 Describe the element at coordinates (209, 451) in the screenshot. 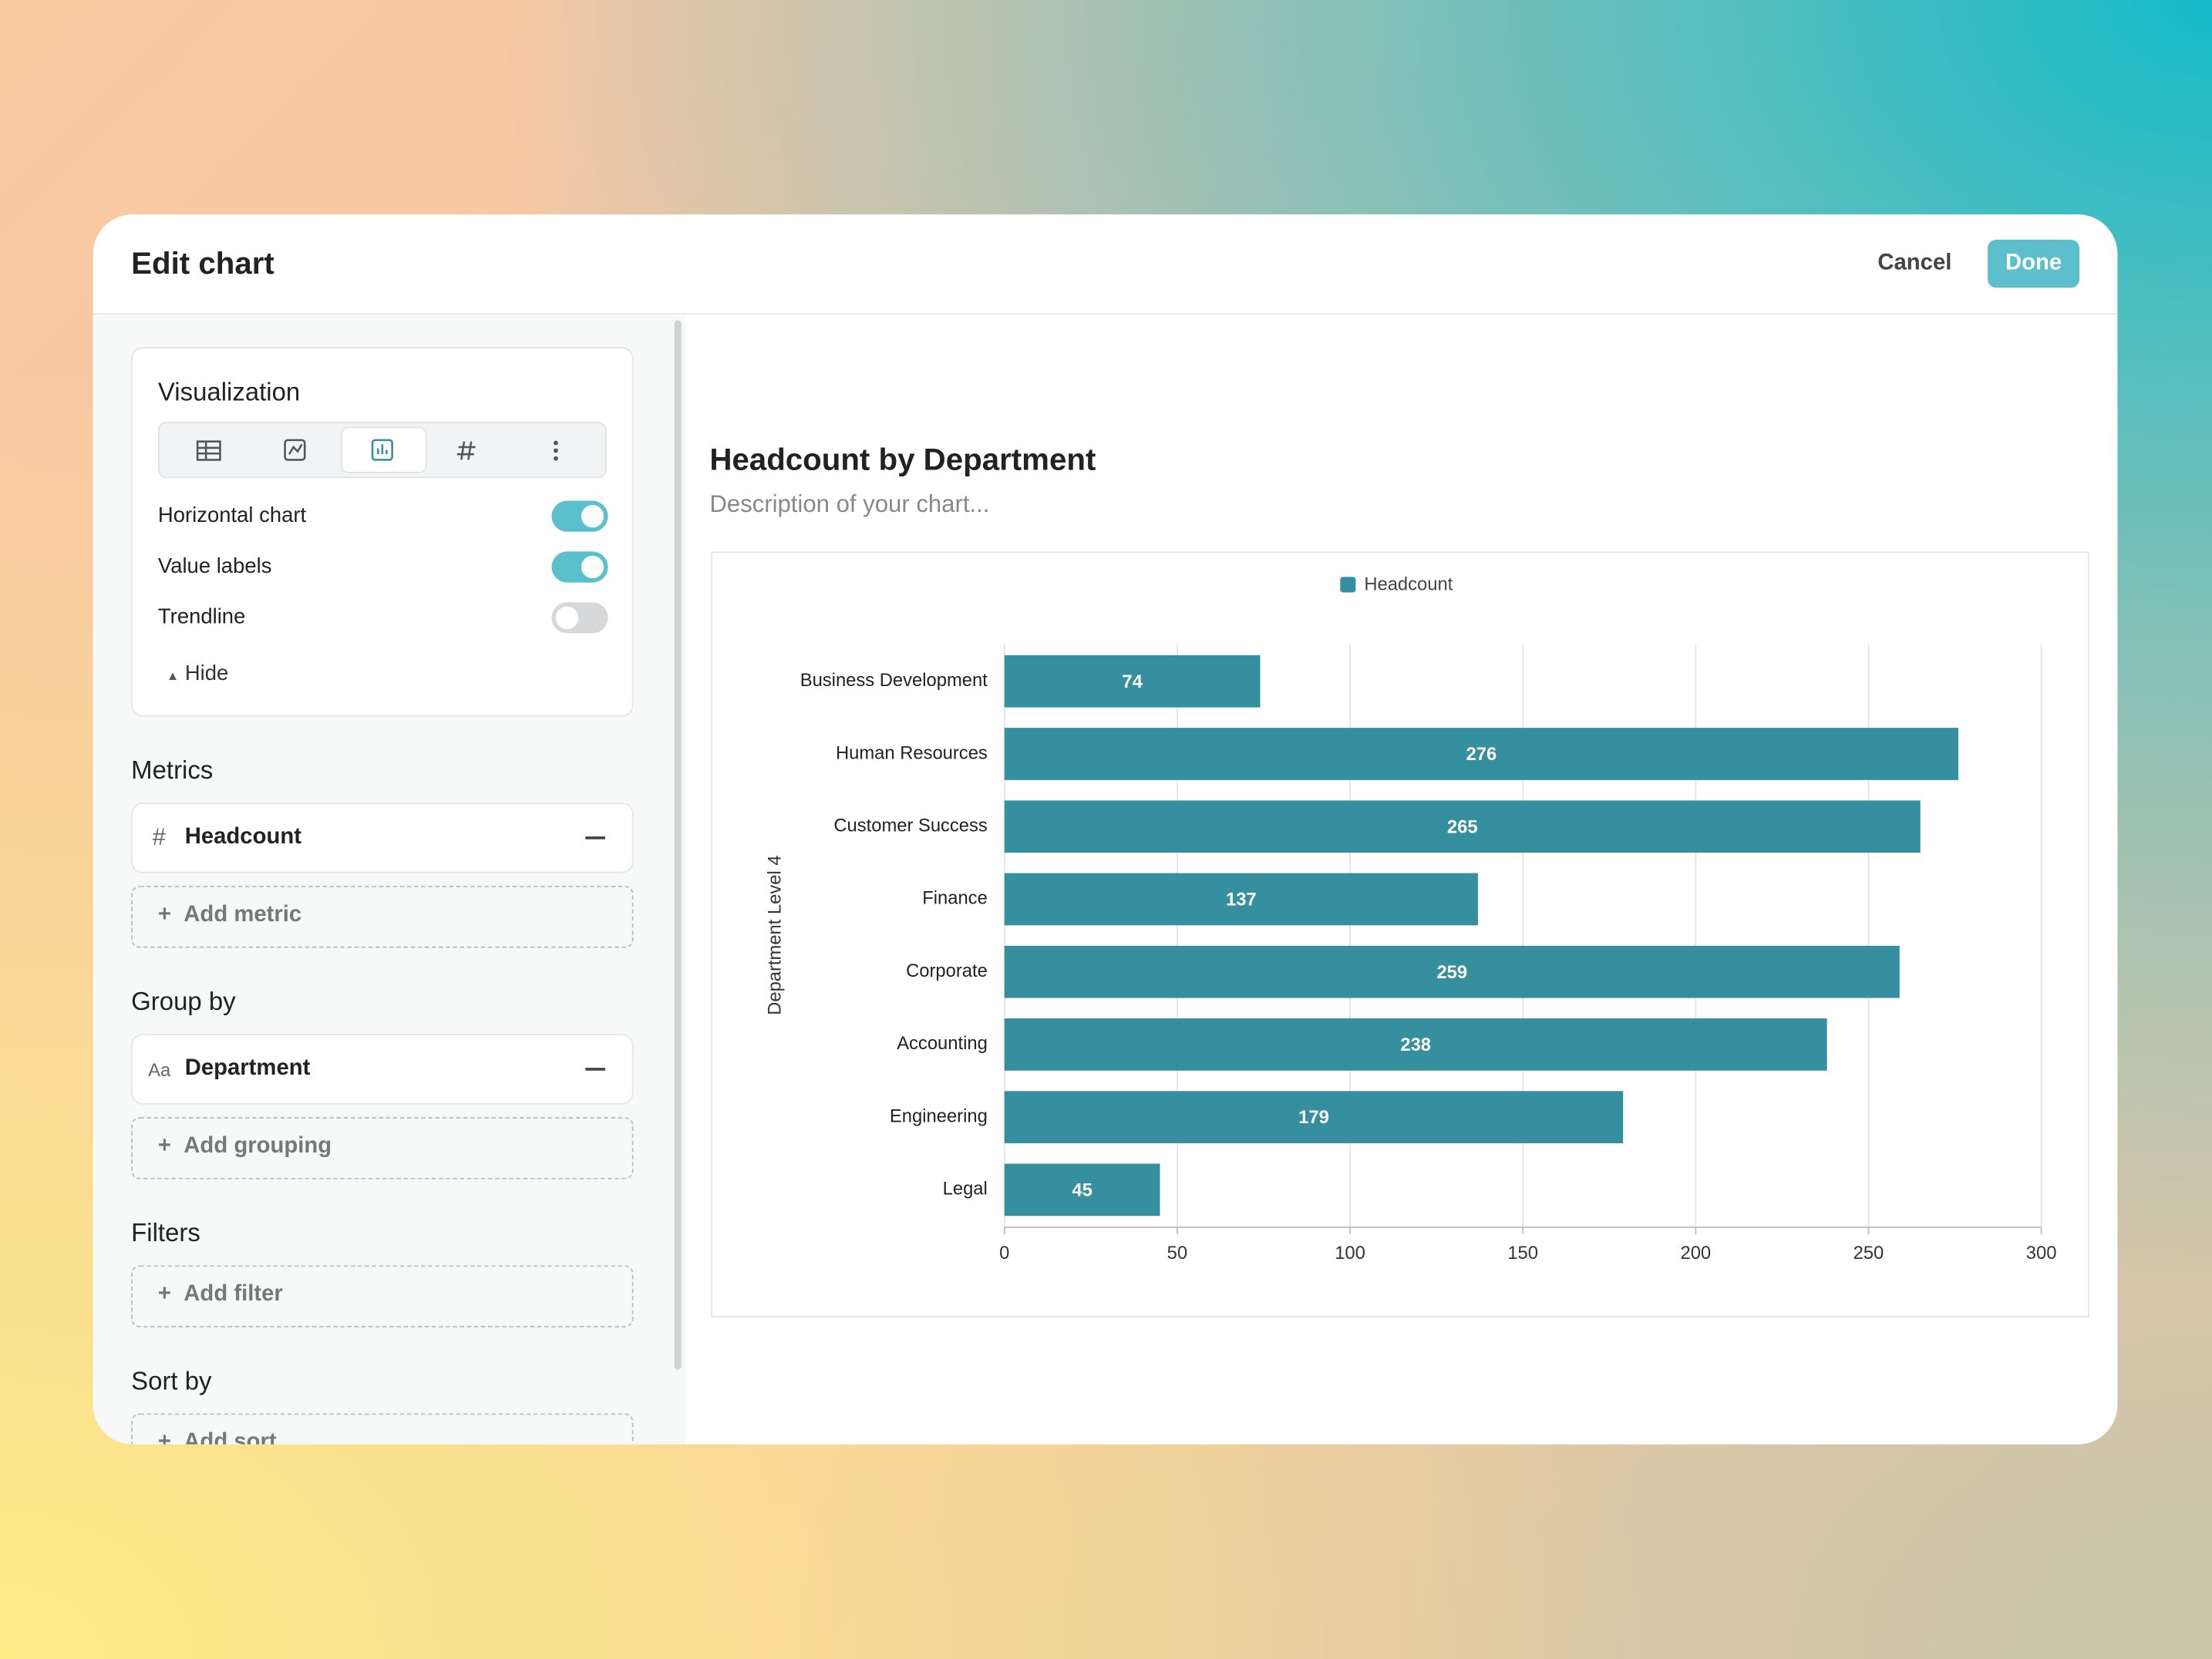

I see `table-icon` at that location.